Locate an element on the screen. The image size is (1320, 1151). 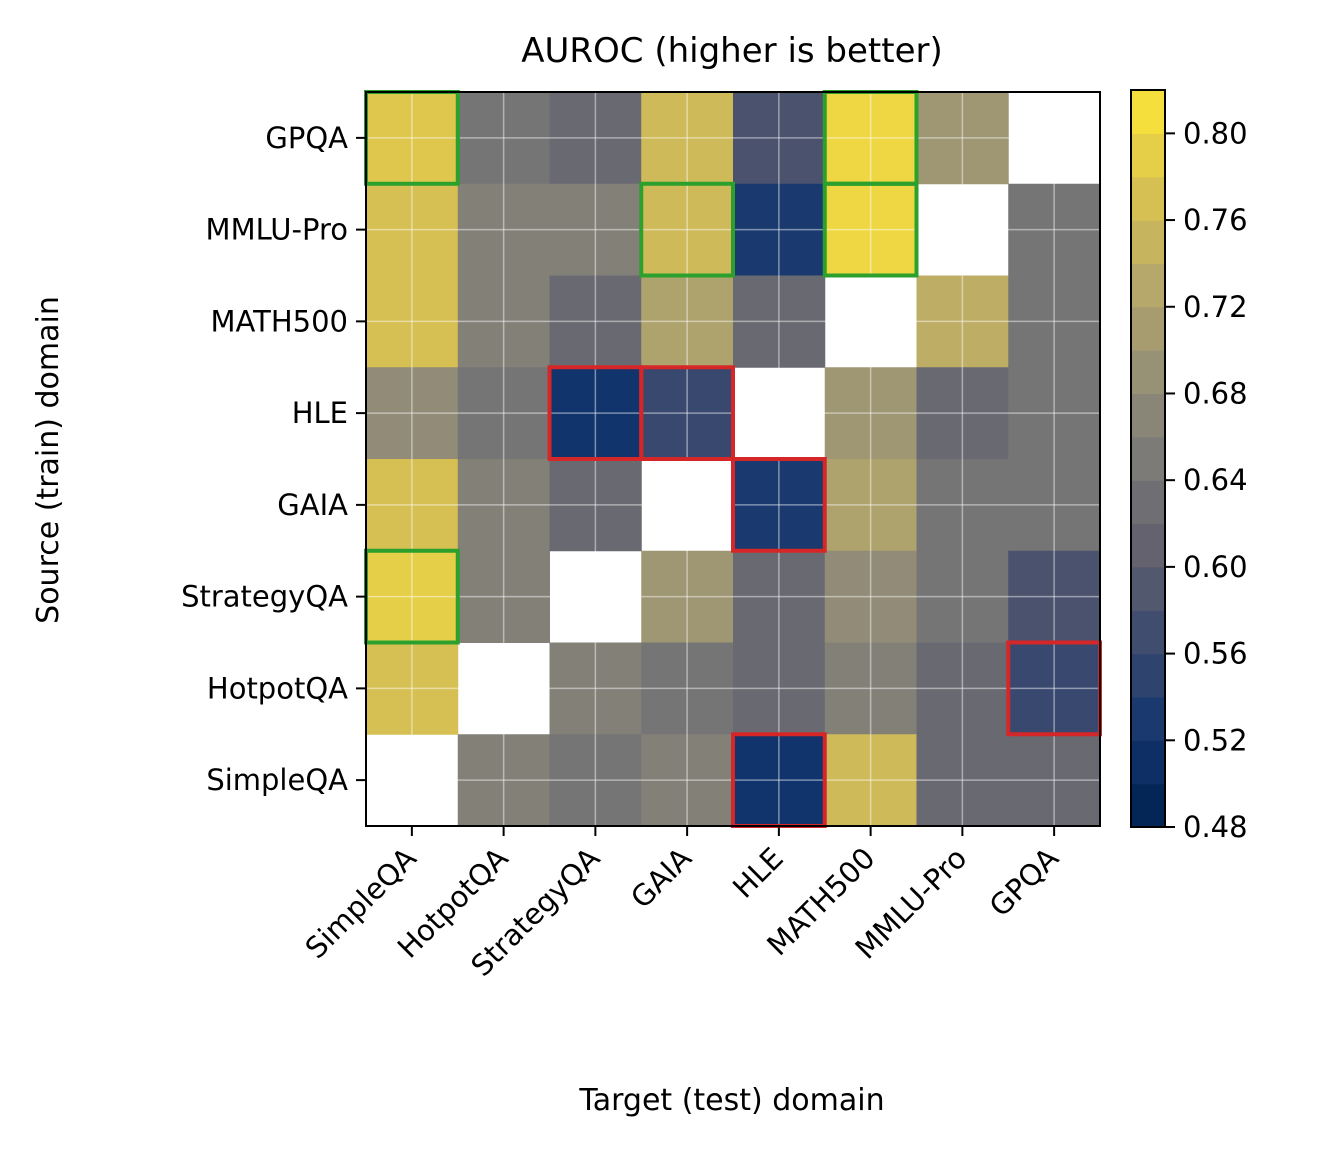
x-tick-label: HLE is located at coordinates (758, 873).